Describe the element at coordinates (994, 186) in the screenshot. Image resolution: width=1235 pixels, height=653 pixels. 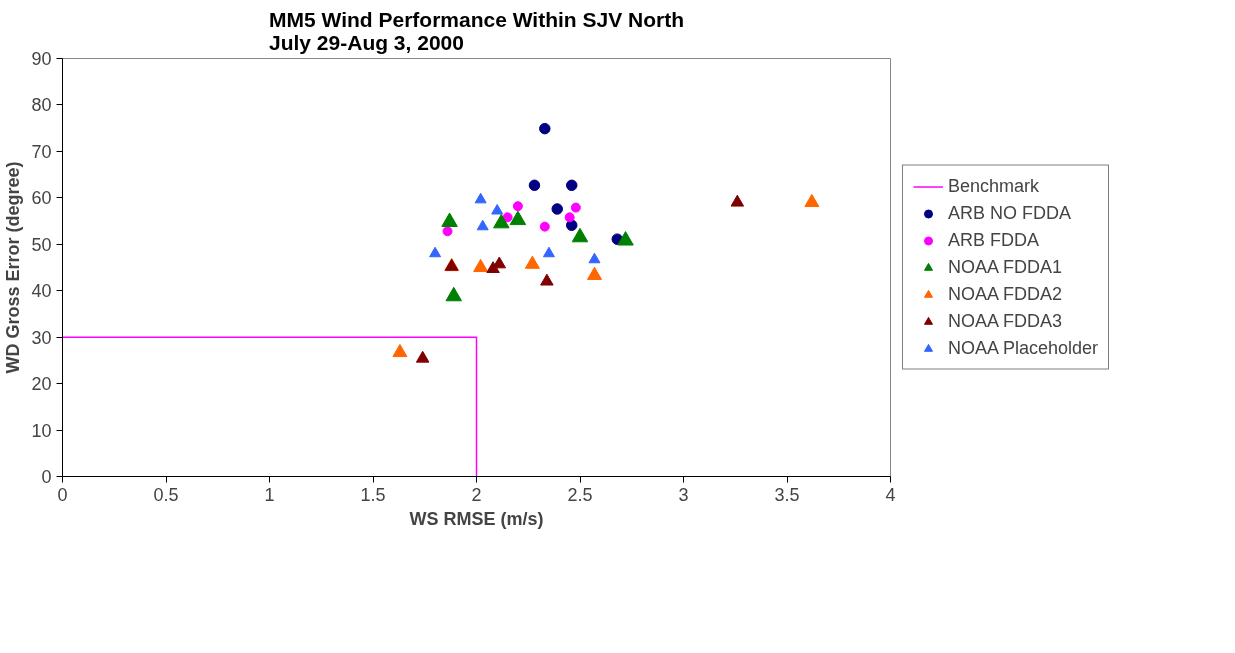
I see `legend-label: Benchmark` at that location.